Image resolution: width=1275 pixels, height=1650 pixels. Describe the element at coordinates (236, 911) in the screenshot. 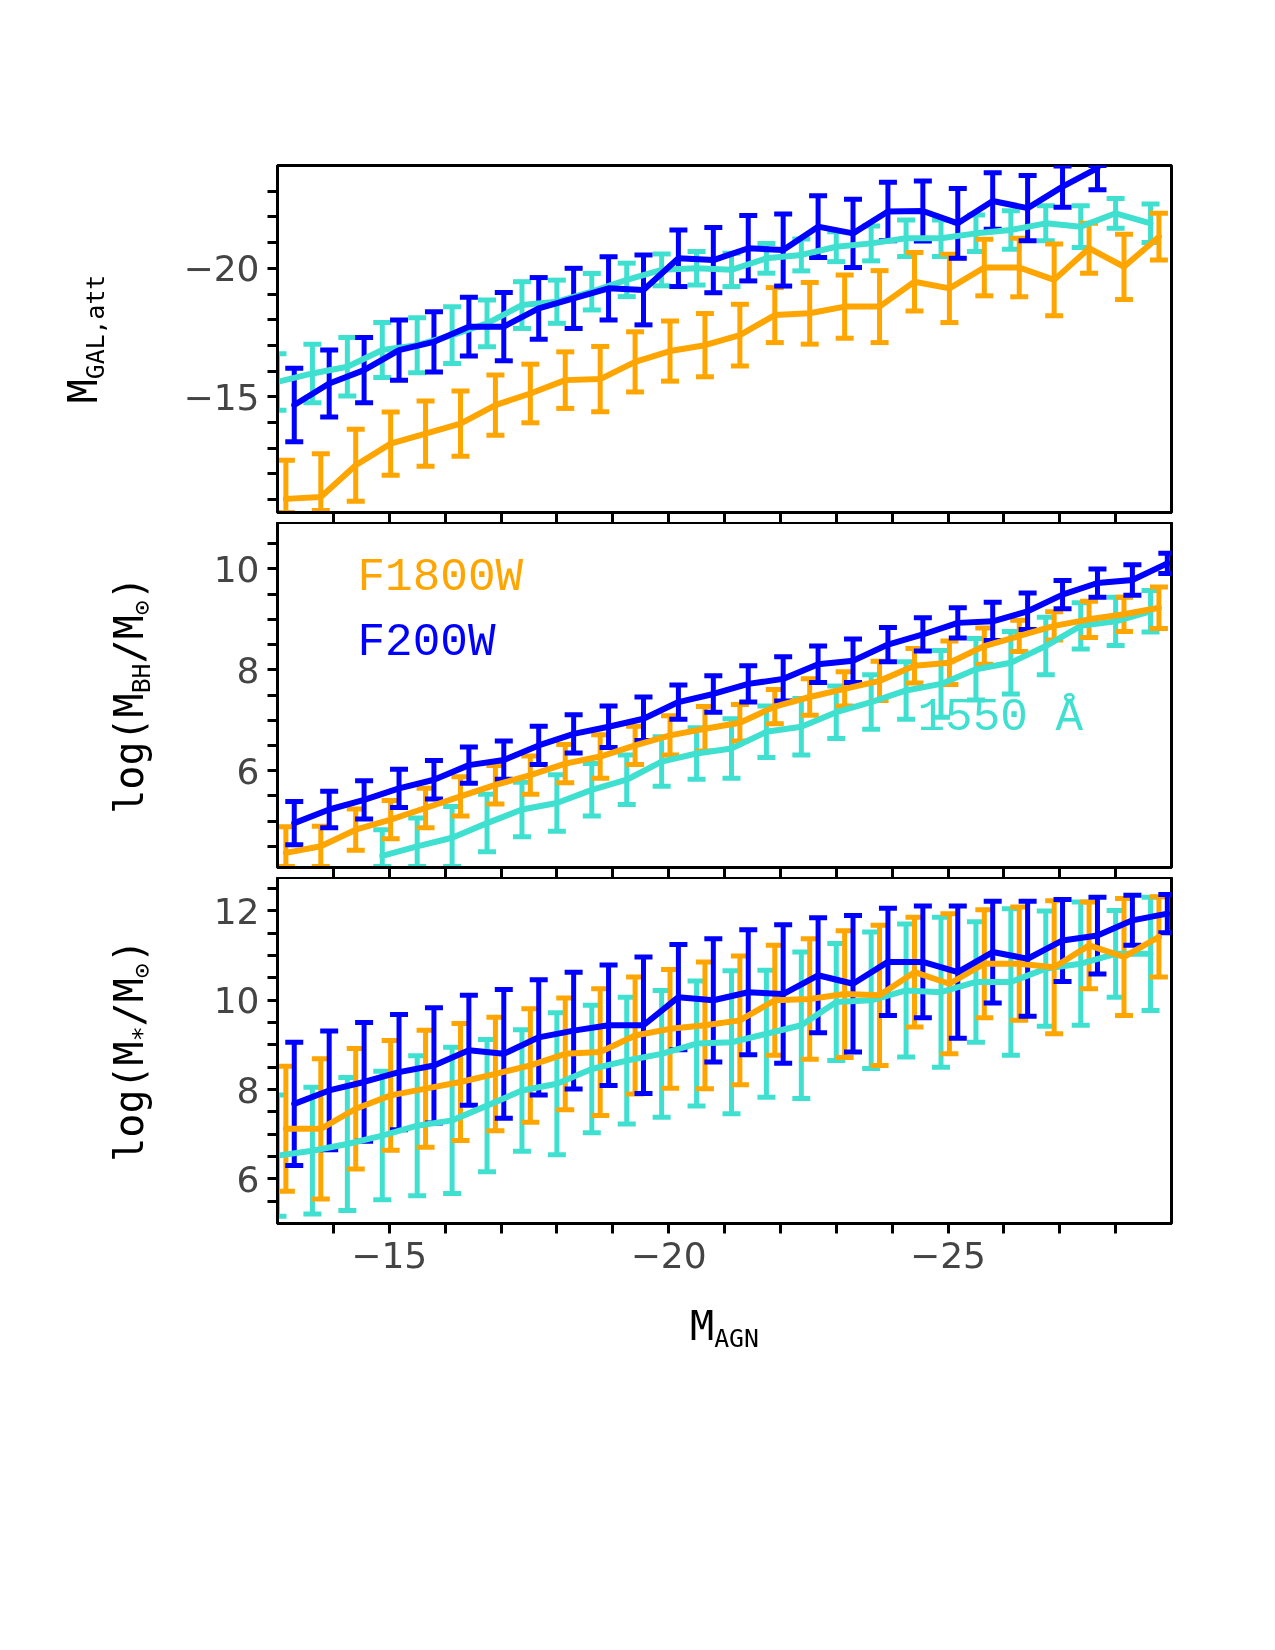

I see `y-tick-label: 12` at that location.